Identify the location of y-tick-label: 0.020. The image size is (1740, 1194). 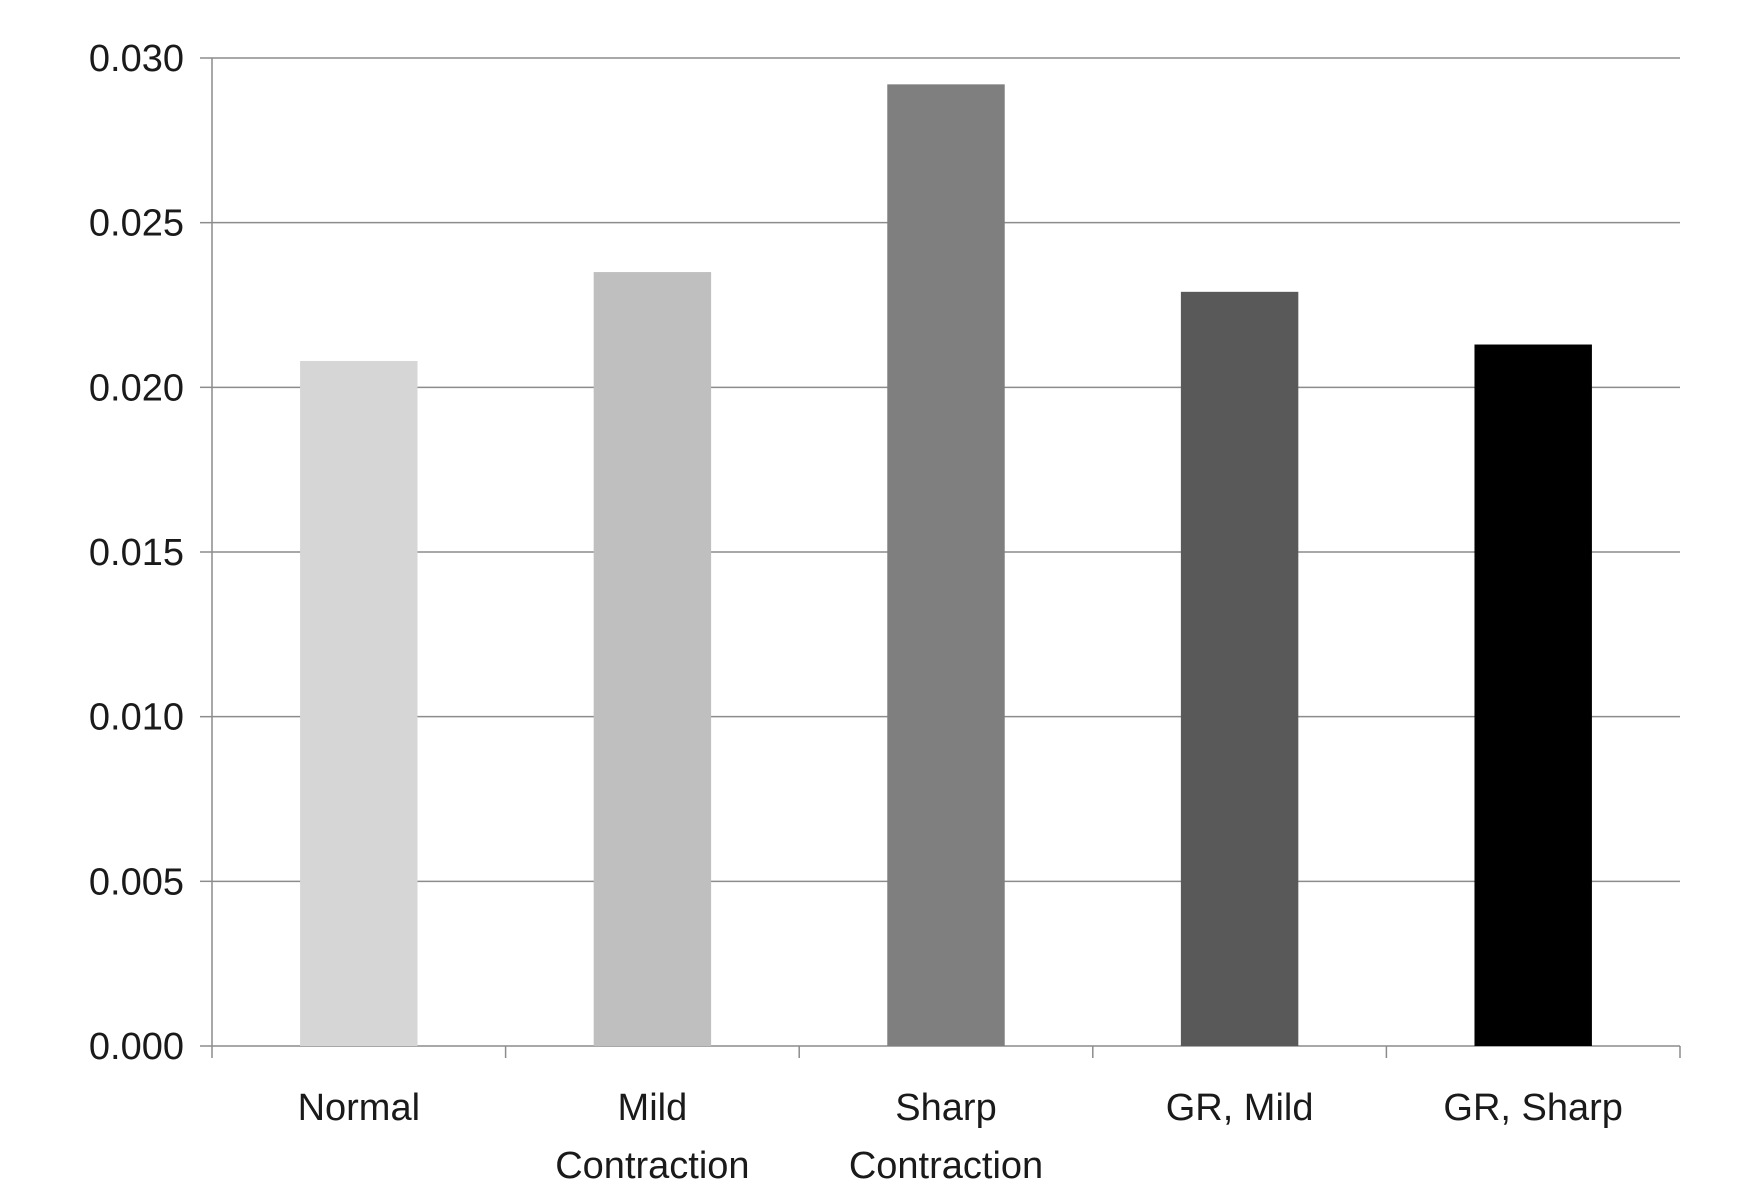
(136, 388).